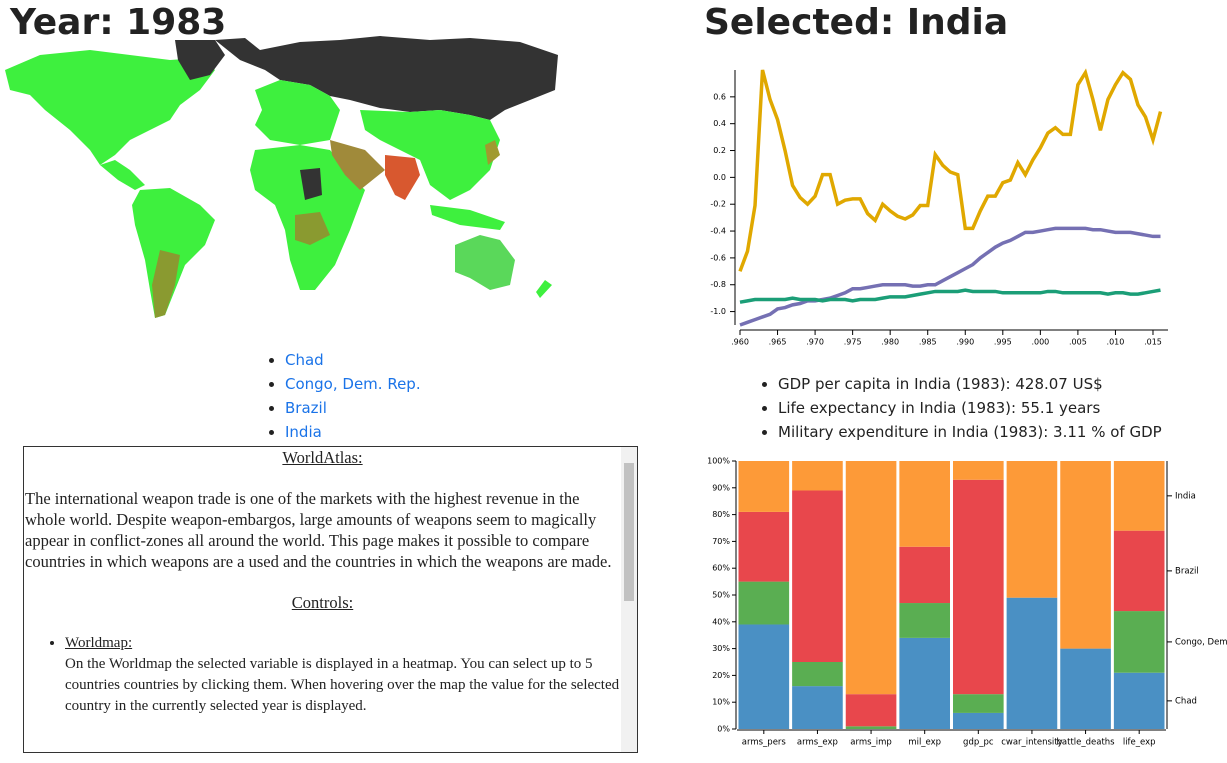  I want to click on country-item: Chad, so click(353, 360).